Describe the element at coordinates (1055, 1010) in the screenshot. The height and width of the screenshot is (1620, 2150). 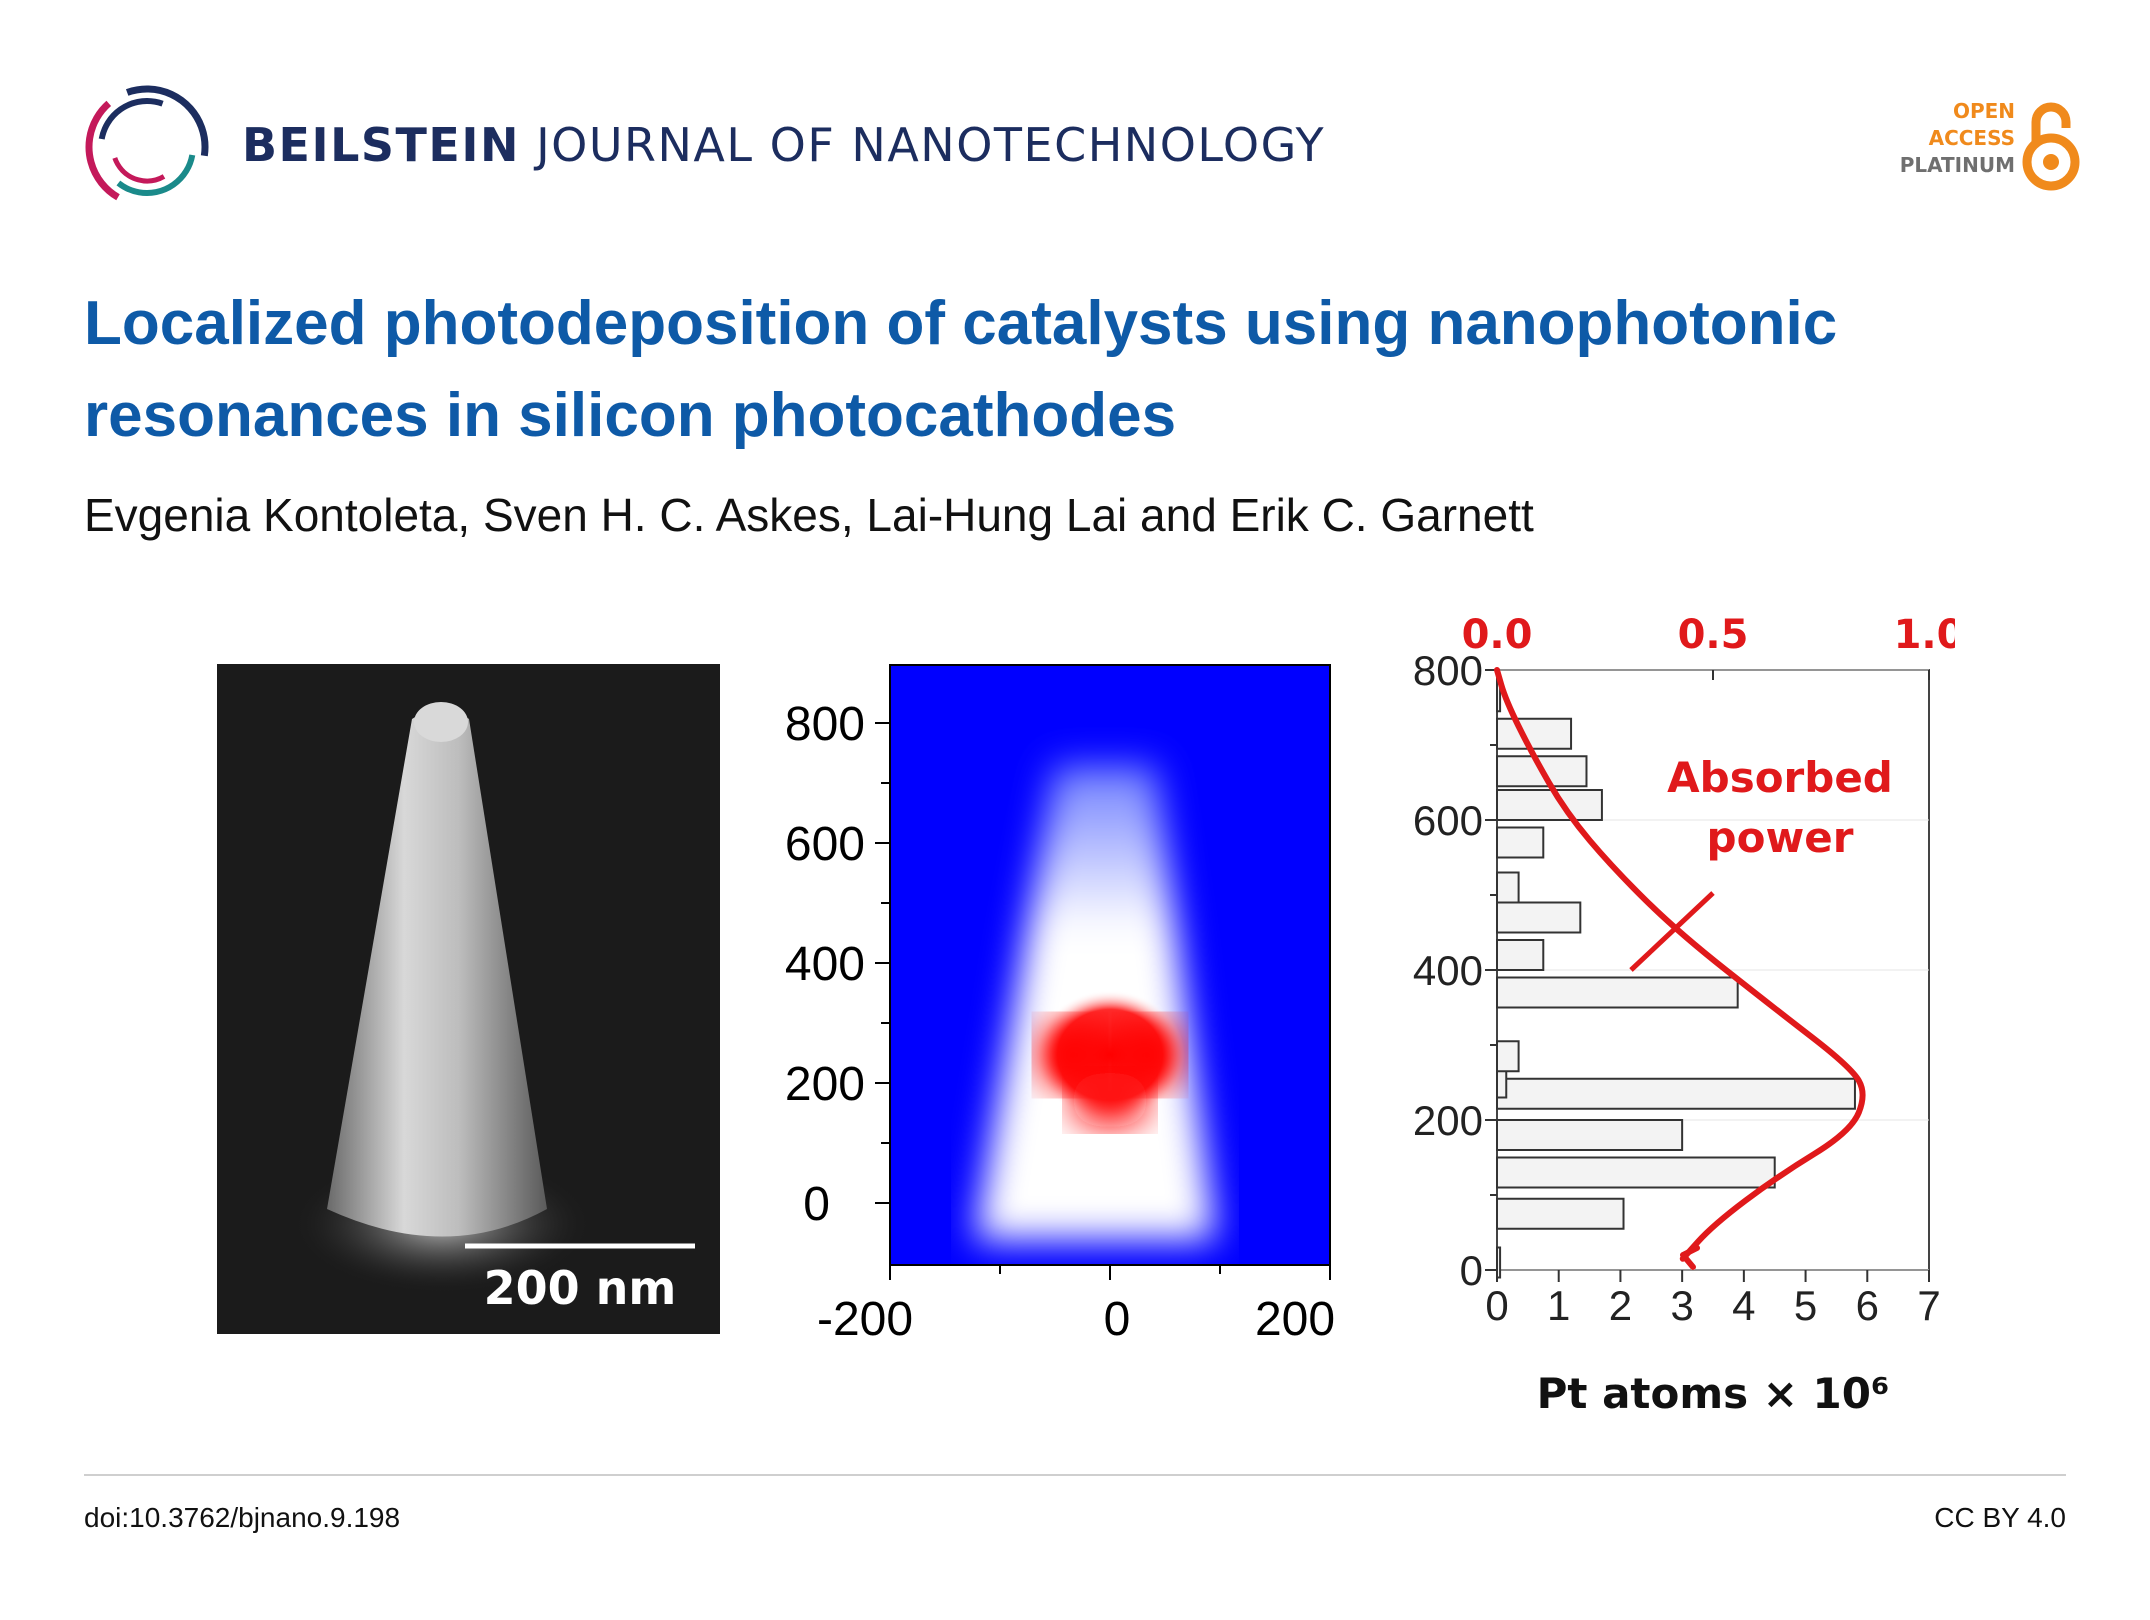
I see `field-simulation-map: 800 600 400 200 0 -200 0 200` at that location.